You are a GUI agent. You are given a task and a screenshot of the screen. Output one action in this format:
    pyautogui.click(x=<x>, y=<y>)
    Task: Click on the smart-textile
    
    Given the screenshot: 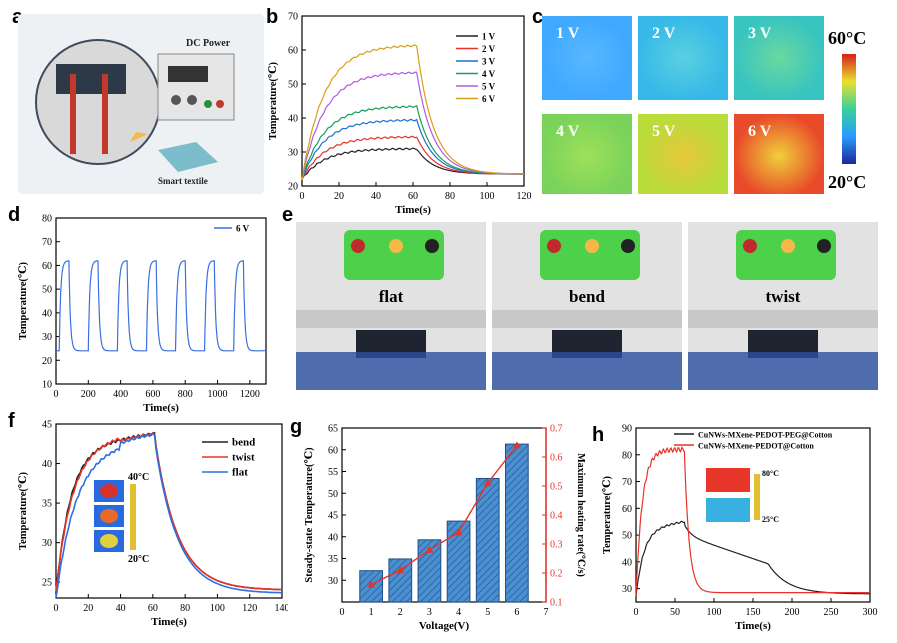 What is the action you would take?
    pyautogui.click(x=188, y=157)
    